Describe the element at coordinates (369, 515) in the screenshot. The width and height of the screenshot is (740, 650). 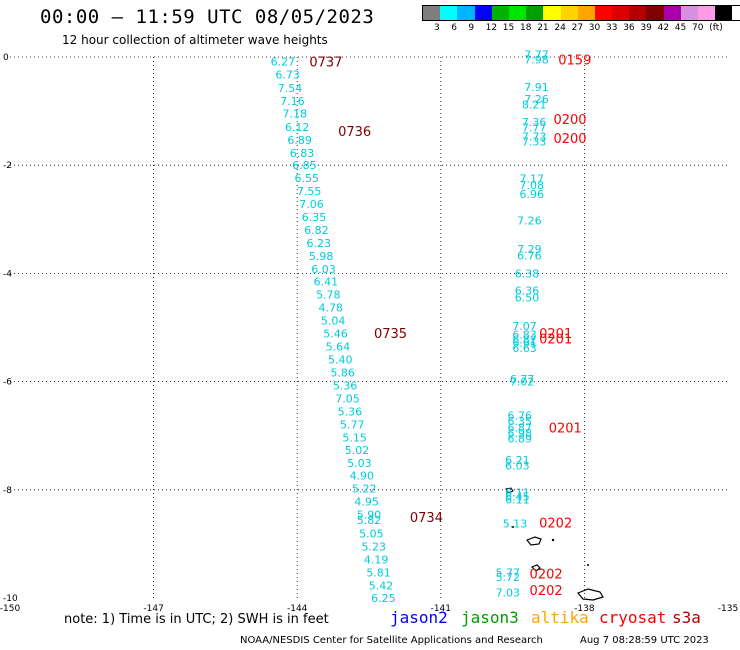
I see `wave-height-value: 5.90` at that location.